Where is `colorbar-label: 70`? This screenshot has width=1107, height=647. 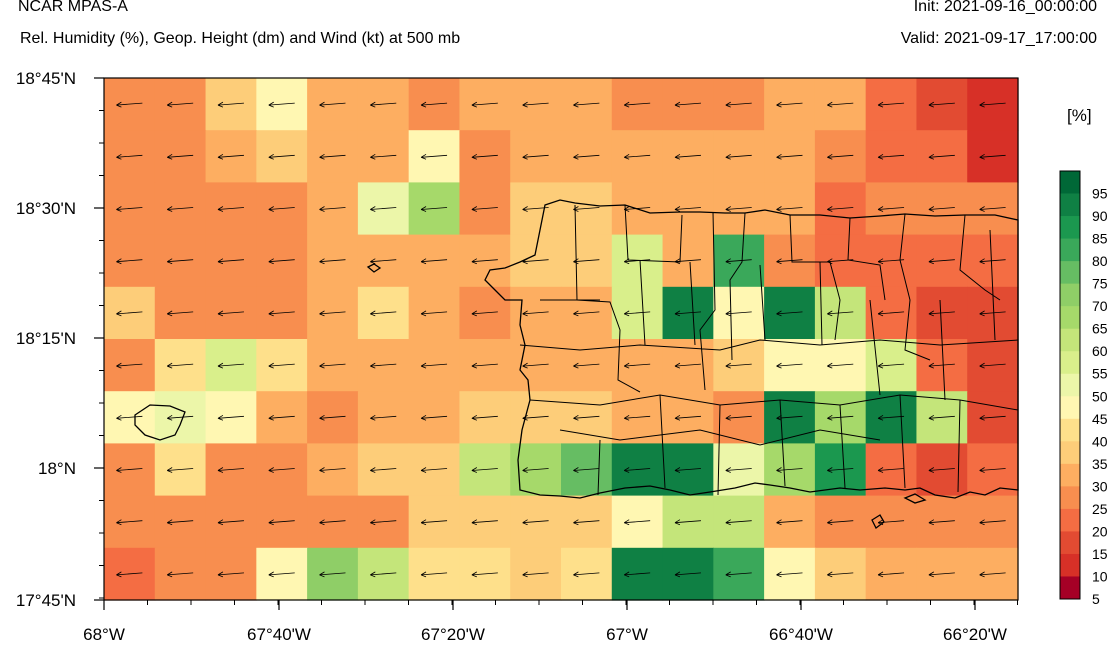
colorbar-label: 70 is located at coordinates (1099, 306).